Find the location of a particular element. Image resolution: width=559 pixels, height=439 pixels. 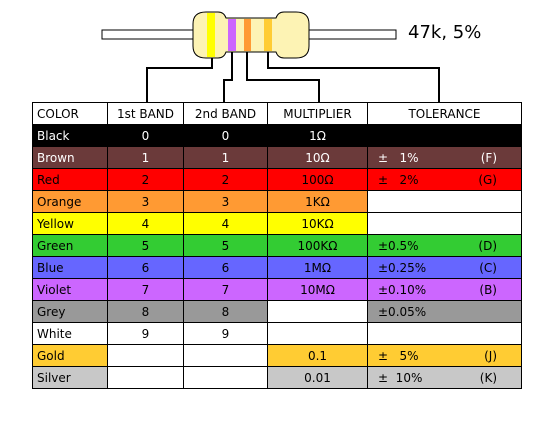

table-row: Orange 3 3 1KΩ is located at coordinates (277, 201).